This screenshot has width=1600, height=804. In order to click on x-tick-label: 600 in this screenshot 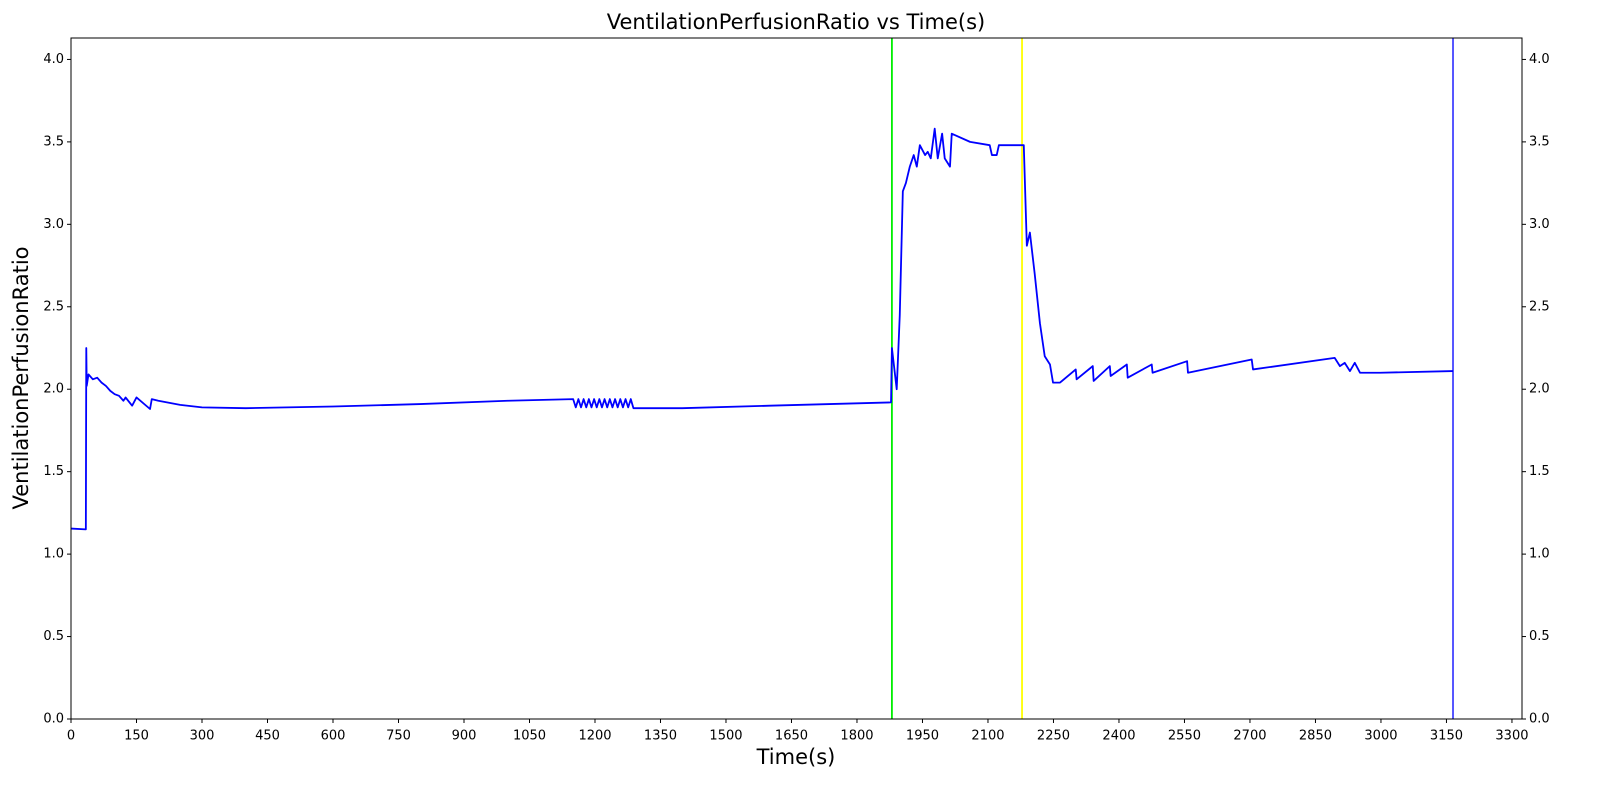, I will do `click(333, 736)`.